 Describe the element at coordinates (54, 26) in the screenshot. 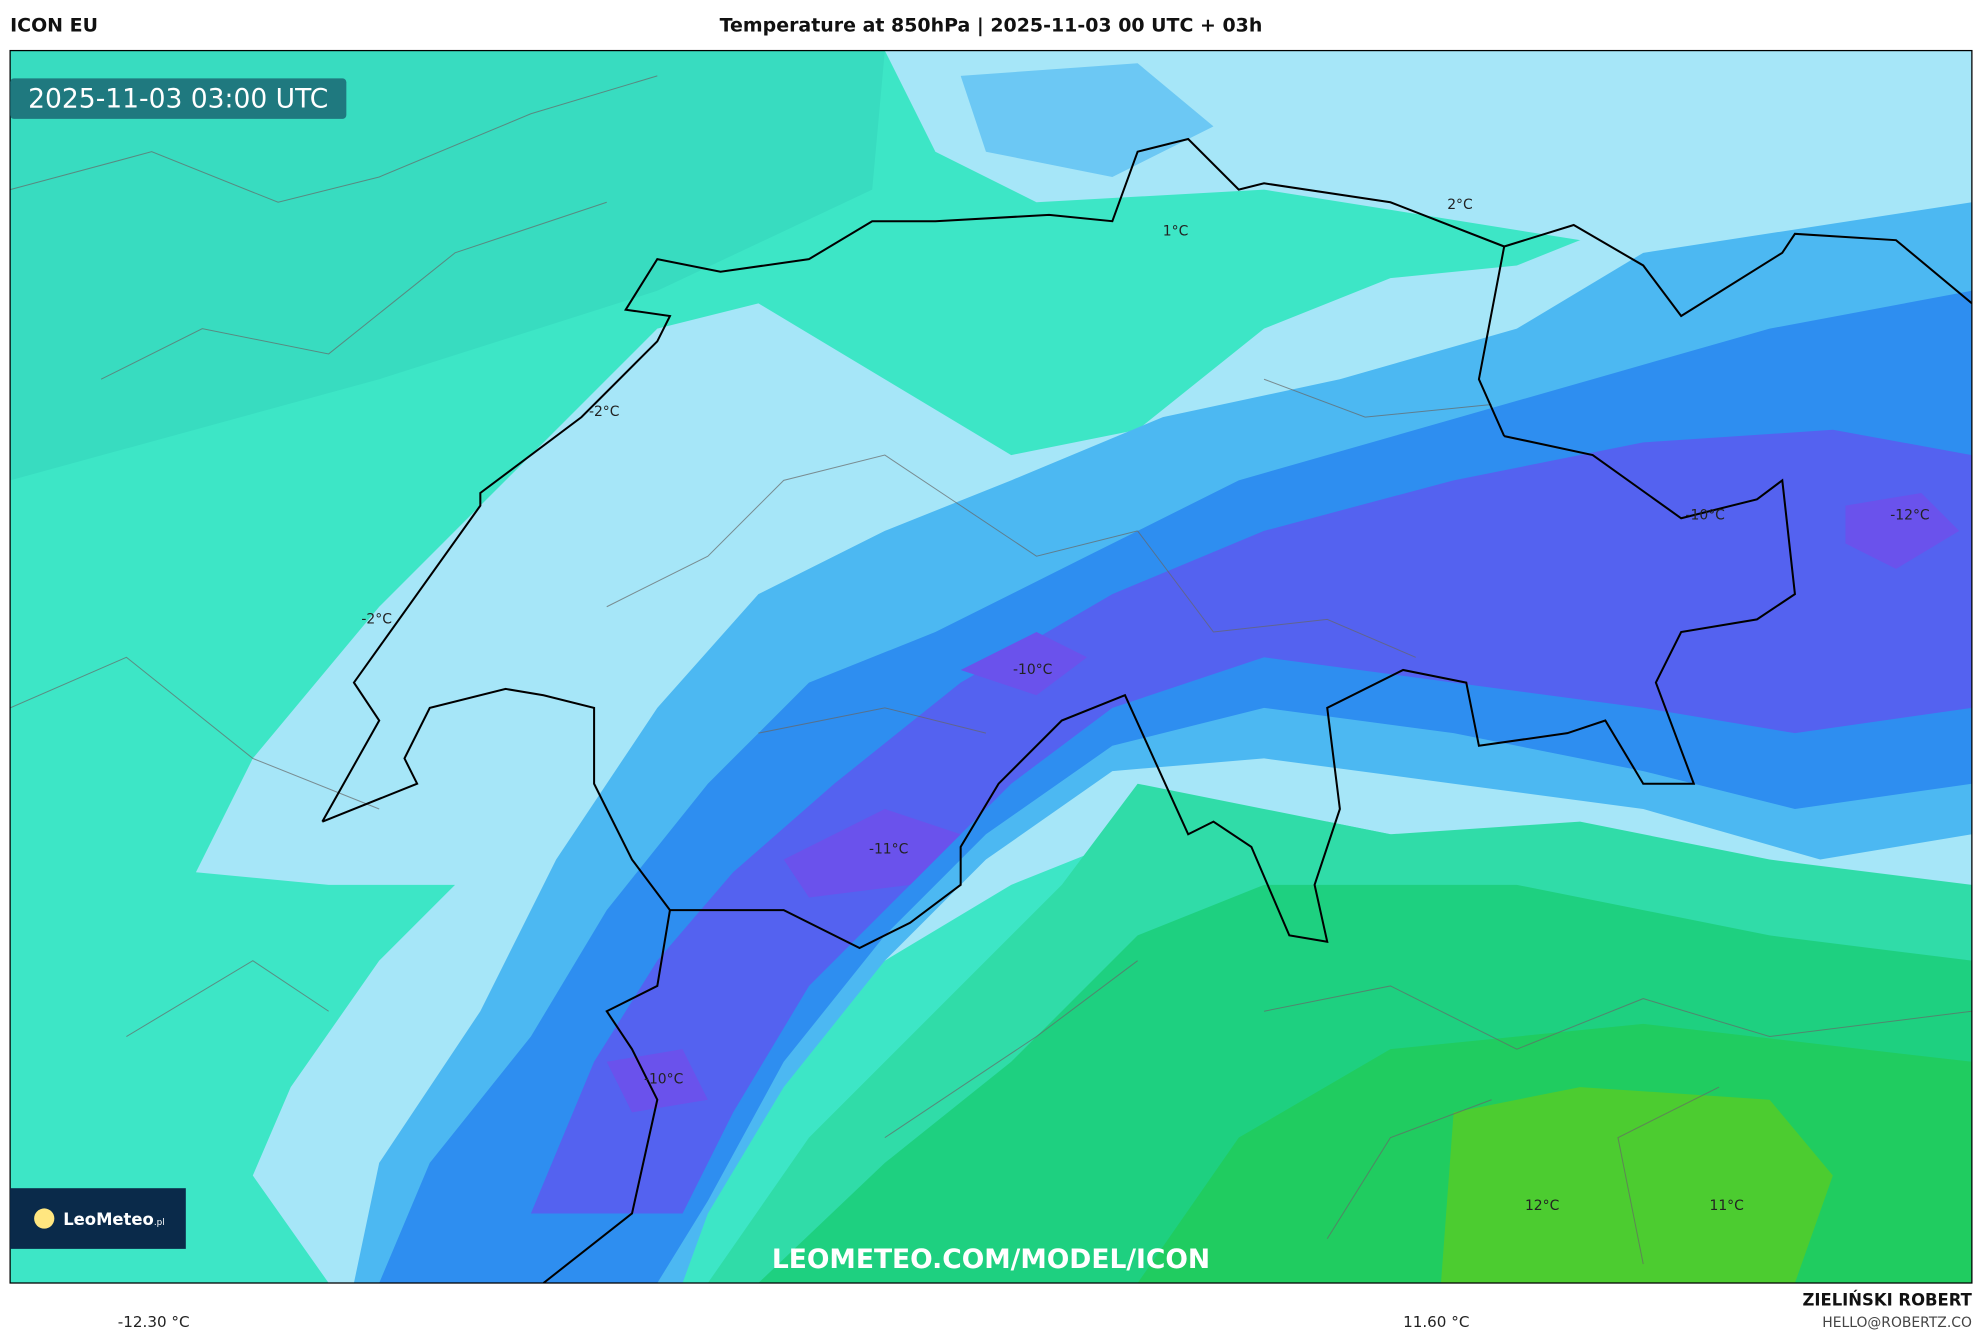

I see `model-name: ICON EU` at that location.